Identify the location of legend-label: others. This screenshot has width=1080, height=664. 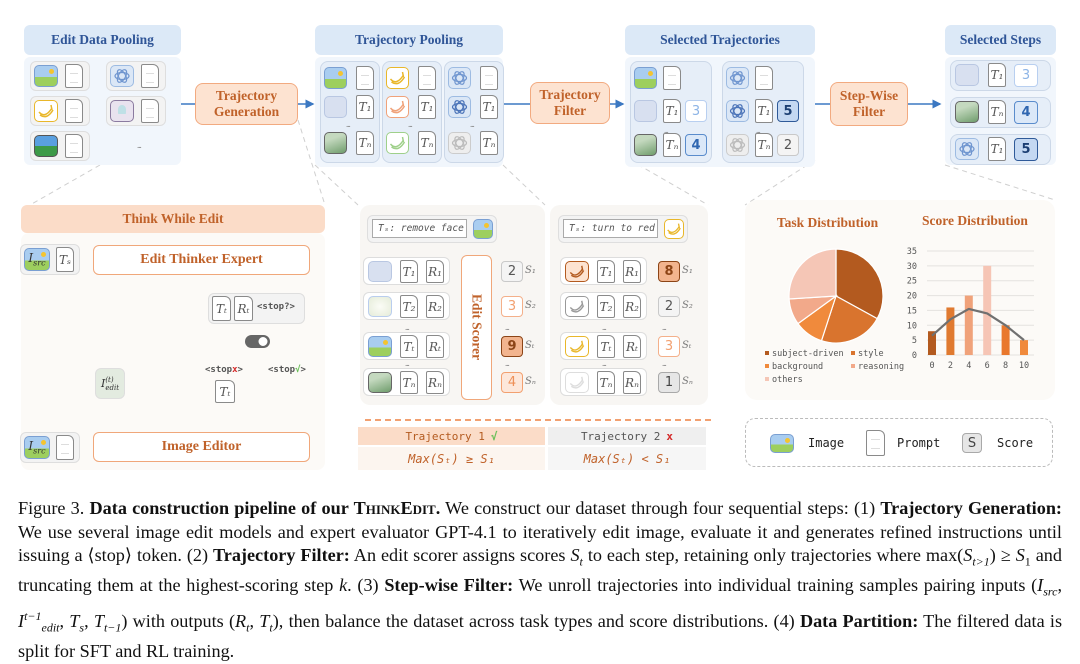
(787, 380).